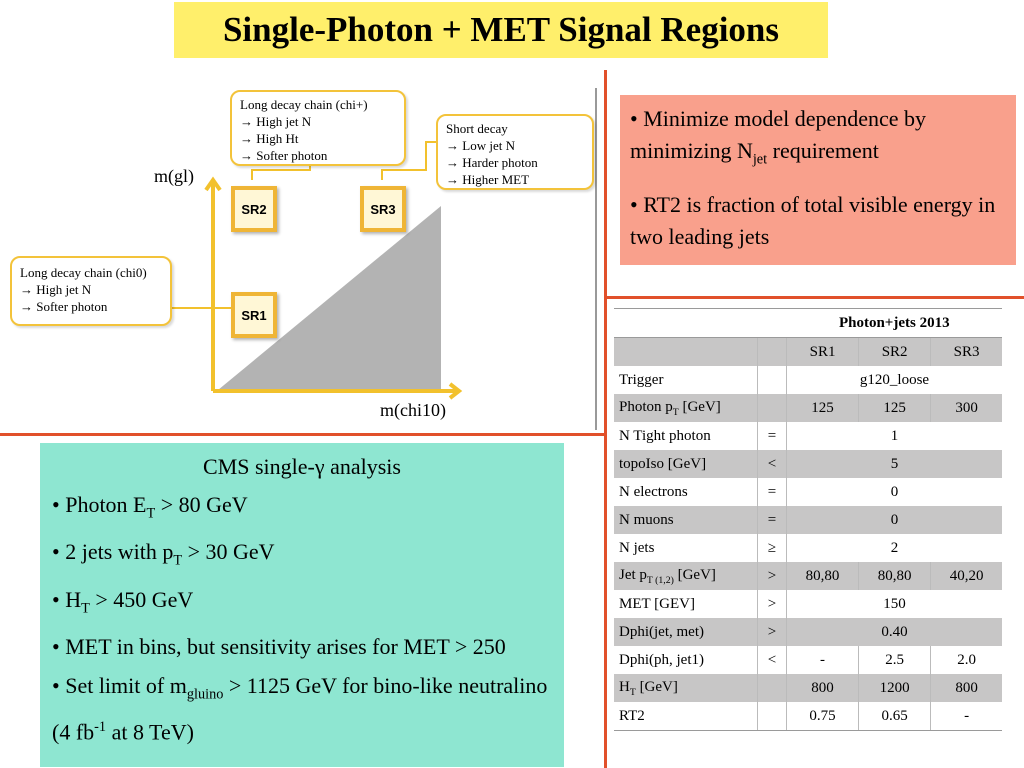 Image resolution: width=1024 pixels, height=768 pixels. I want to click on row-label: N electrons, so click(686, 492).